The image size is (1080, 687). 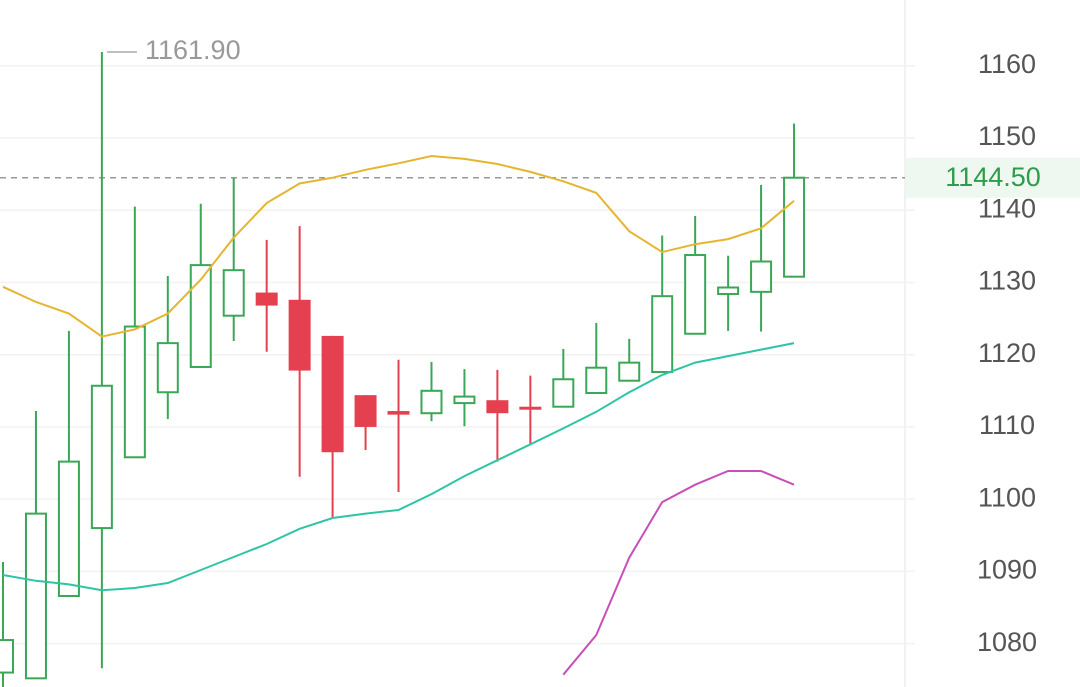 What do you see at coordinates (1007, 642) in the screenshot?
I see `y-tick-label: 1080` at bounding box center [1007, 642].